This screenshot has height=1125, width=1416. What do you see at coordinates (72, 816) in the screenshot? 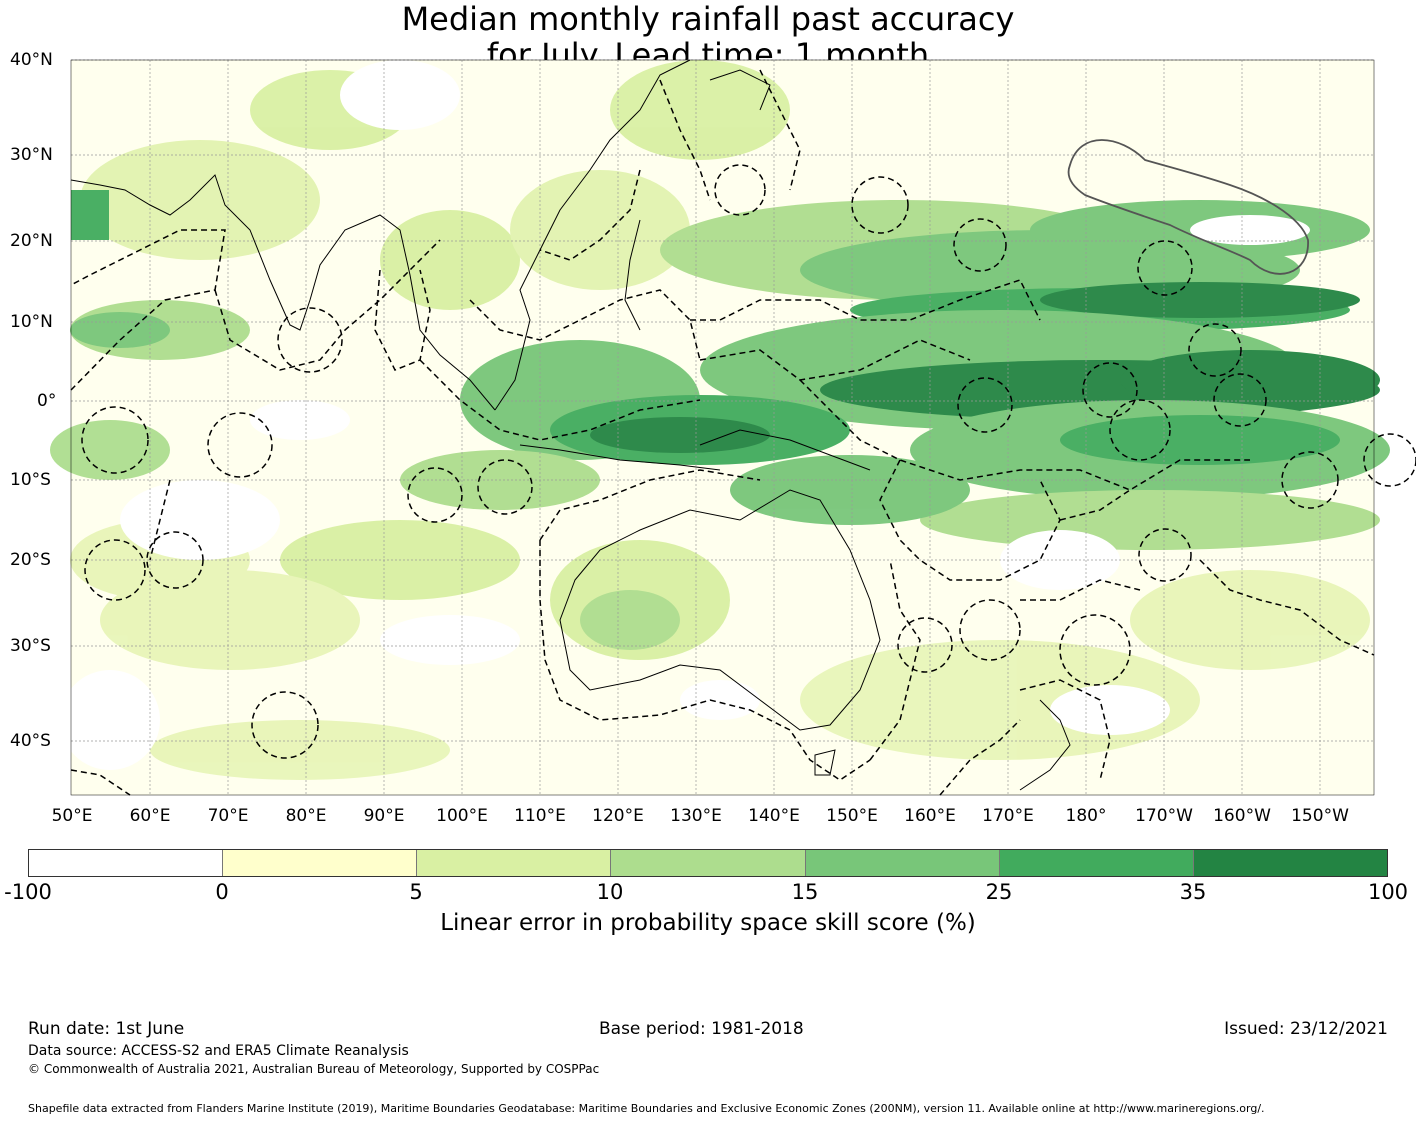
I see `lon-label: 50°E` at bounding box center [72, 816].